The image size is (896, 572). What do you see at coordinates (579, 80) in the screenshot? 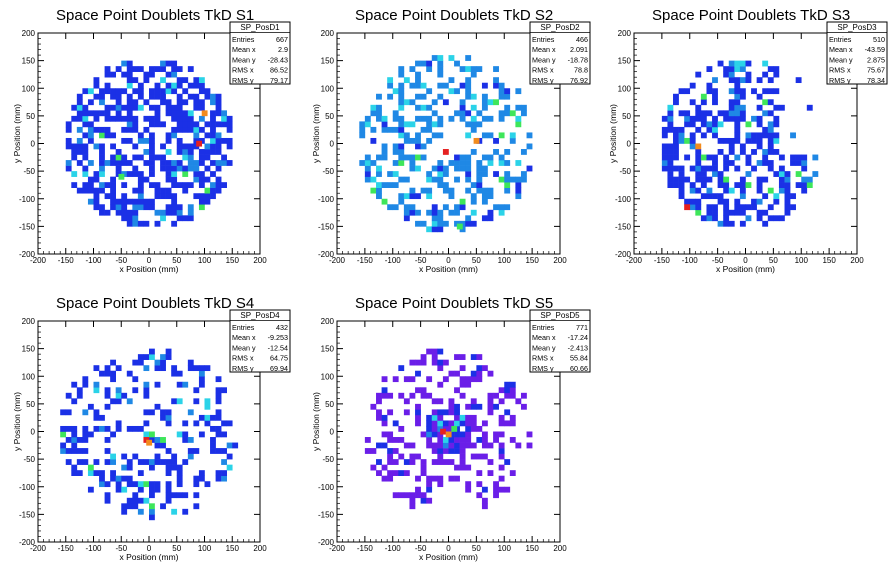
I see `stats-value: 76.92` at bounding box center [579, 80].